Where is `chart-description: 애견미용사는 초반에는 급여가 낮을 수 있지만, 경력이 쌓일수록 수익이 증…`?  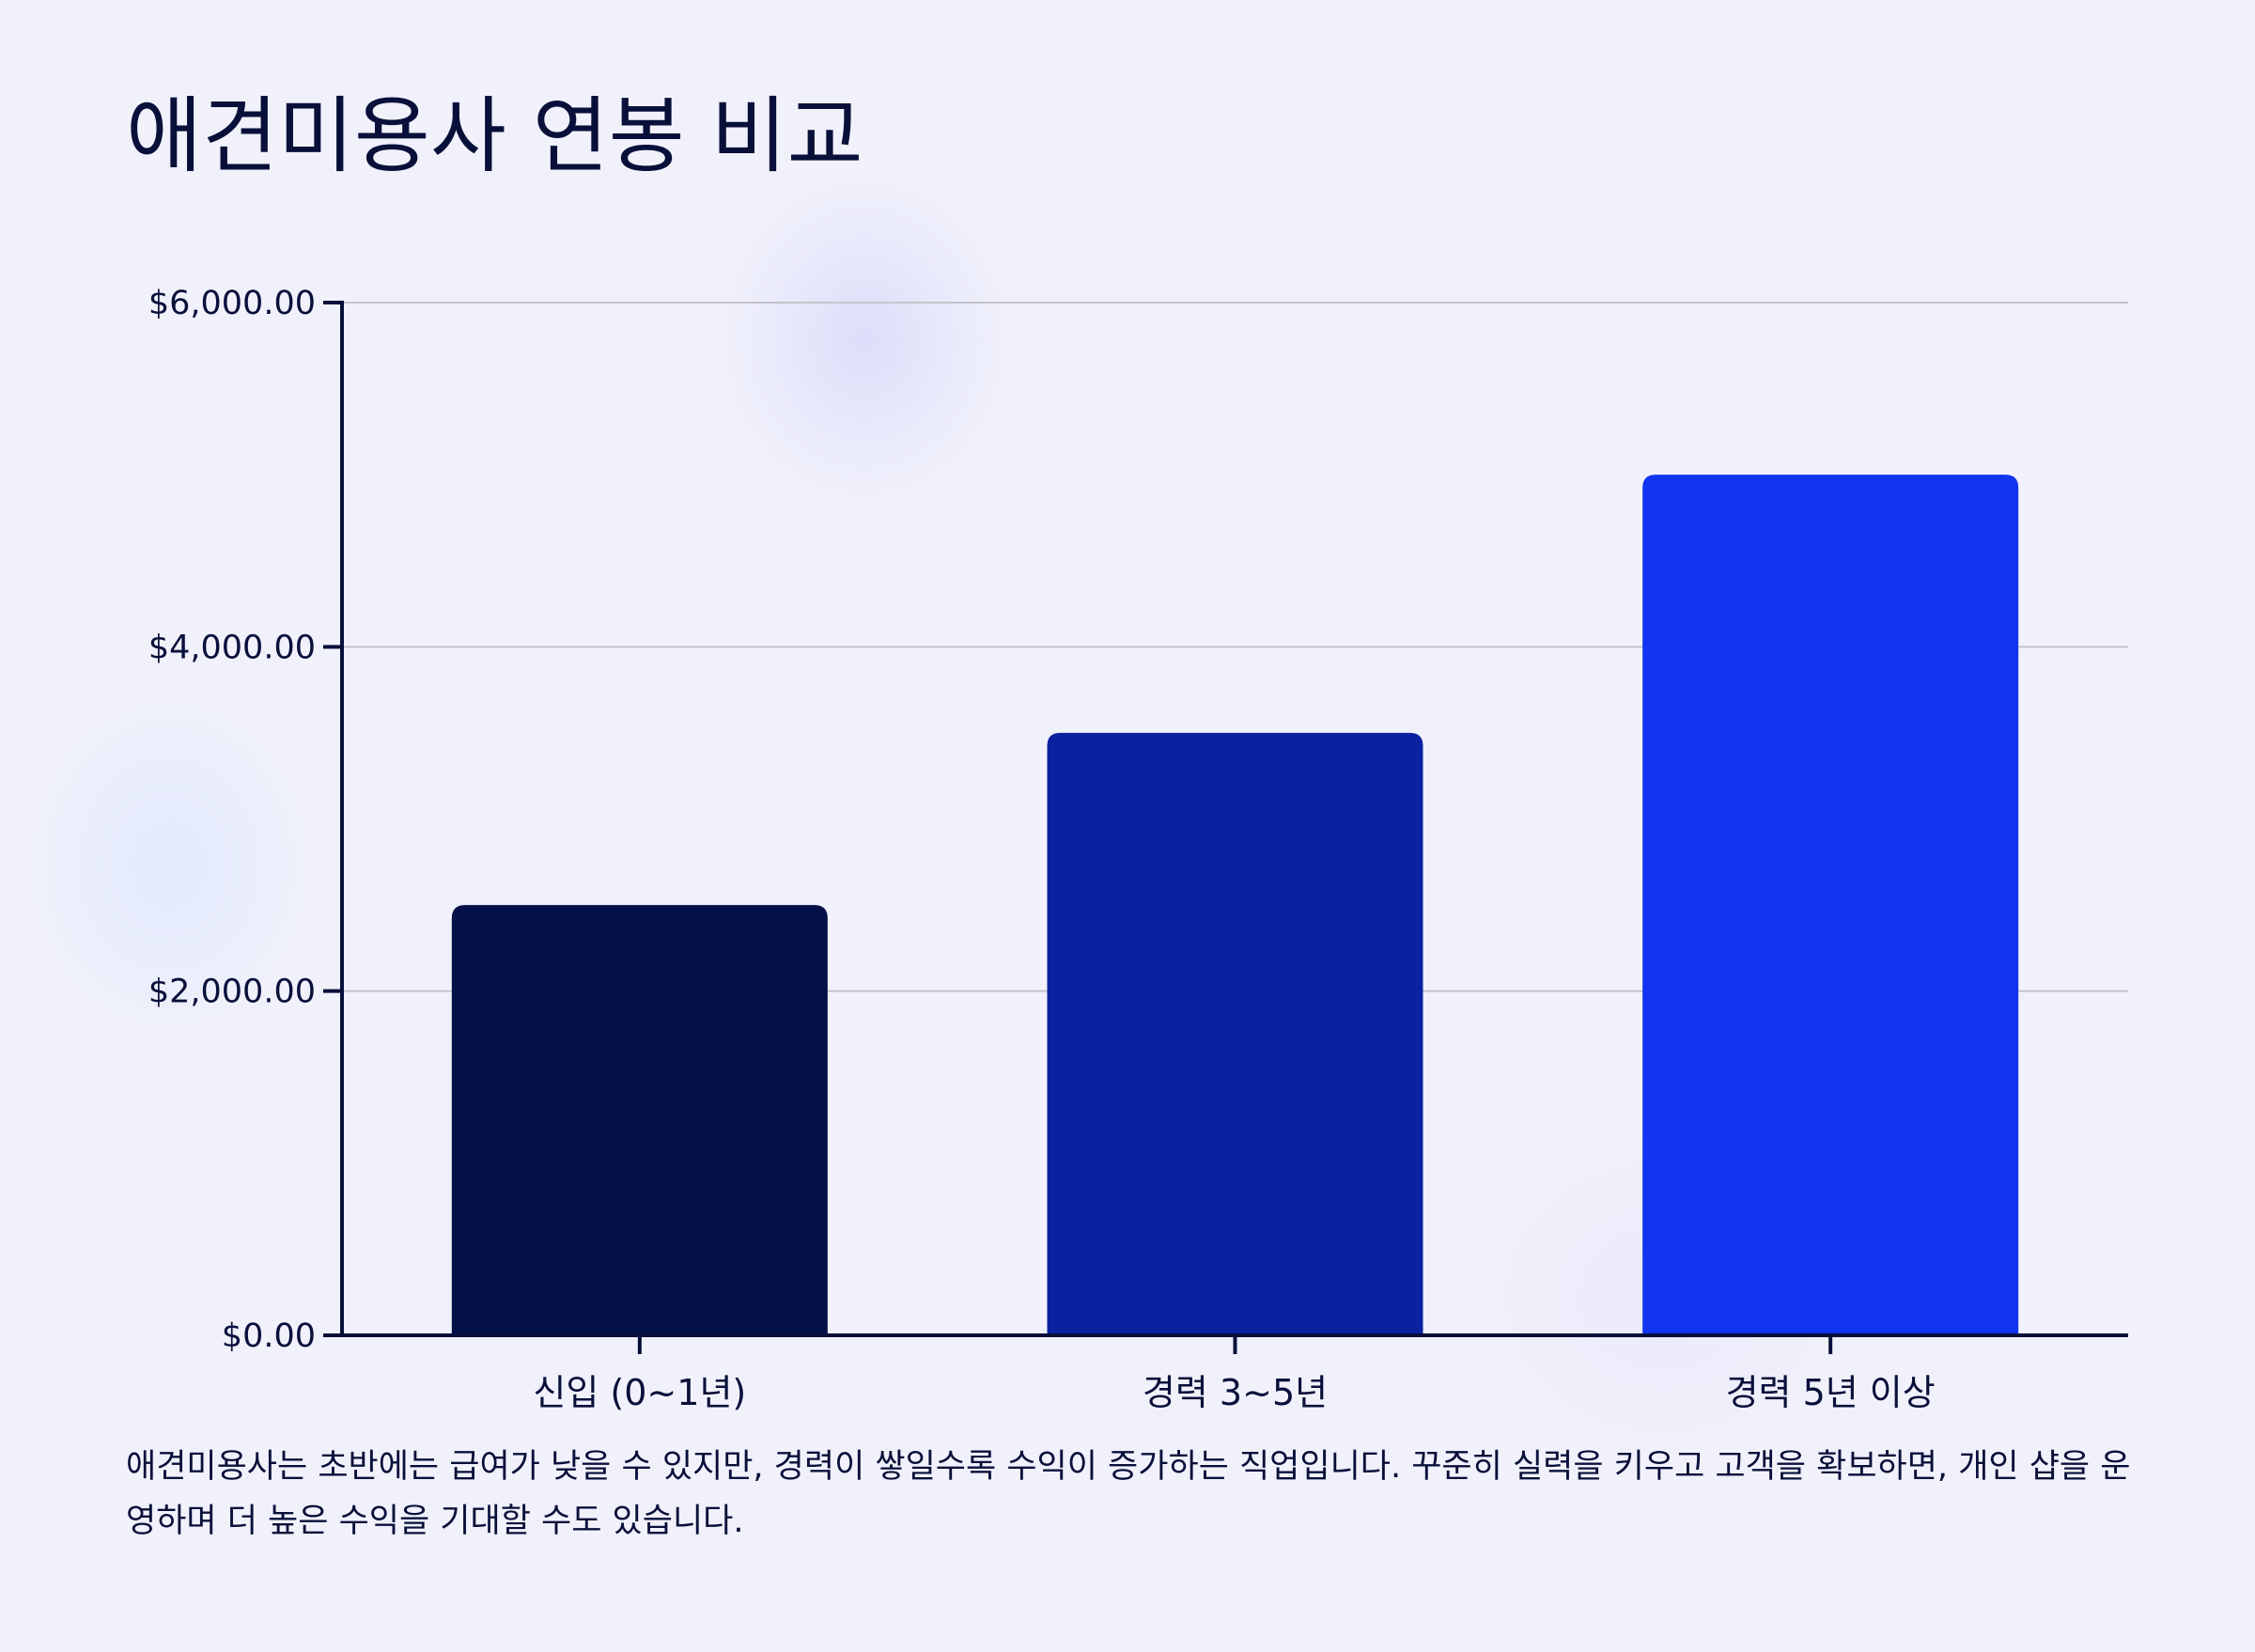
chart-description: 애견미용사는 초반에는 급여가 낮을 수 있지만, 경력이 쌓일수록 수익이 증… is located at coordinates (1128, 1494).